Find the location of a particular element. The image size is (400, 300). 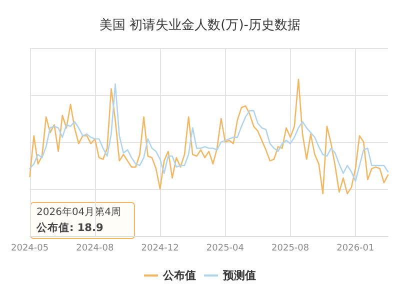

chart-title: 美国 初请失业金人数(万)-历史数据 is located at coordinates (200, 25).